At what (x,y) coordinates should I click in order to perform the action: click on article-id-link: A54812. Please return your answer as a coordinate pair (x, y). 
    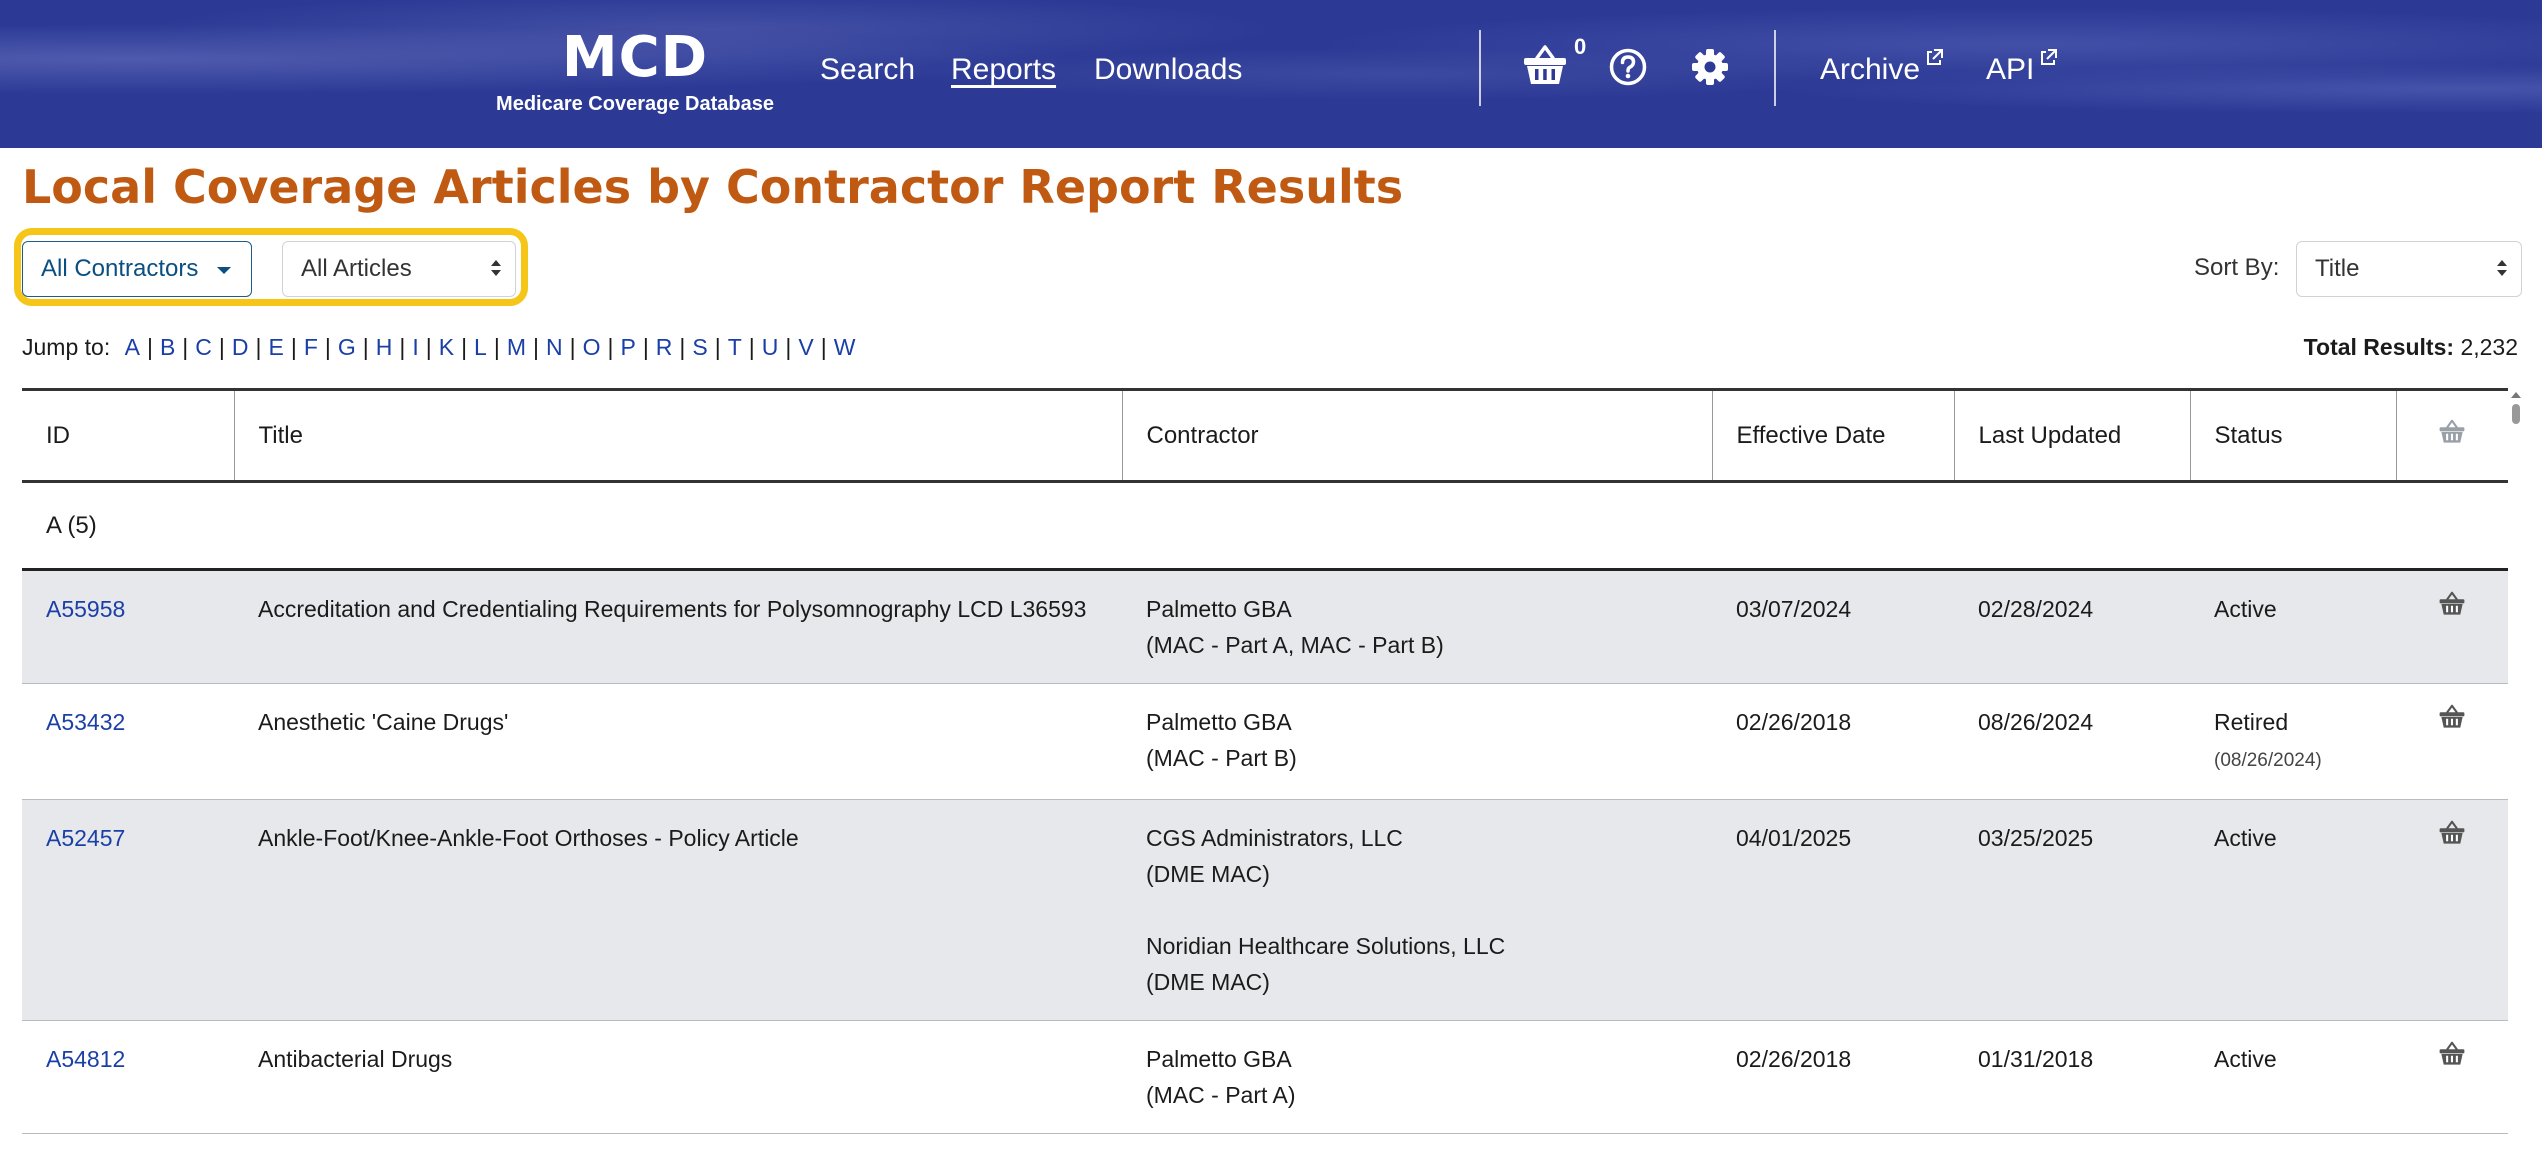
    Looking at the image, I should click on (86, 1059).